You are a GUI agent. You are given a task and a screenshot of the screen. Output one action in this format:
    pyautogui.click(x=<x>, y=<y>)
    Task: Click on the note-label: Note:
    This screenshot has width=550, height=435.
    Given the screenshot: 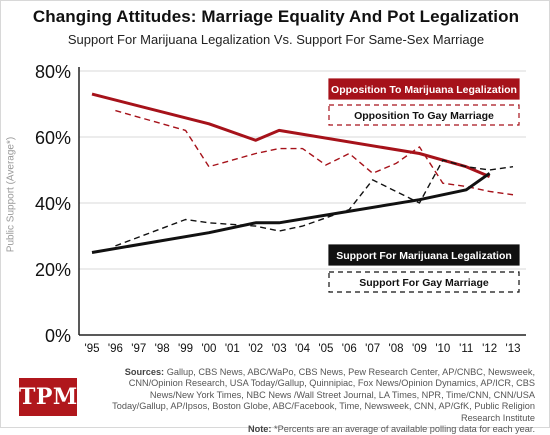 What is the action you would take?
    pyautogui.click(x=259, y=429)
    